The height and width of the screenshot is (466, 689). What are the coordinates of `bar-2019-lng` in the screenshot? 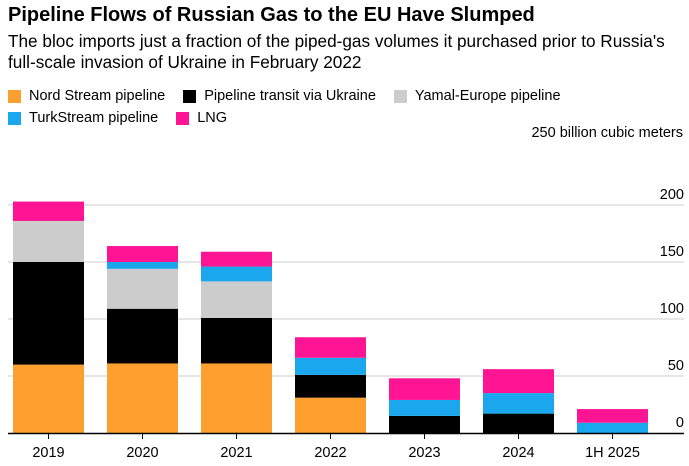 It's located at (48, 211).